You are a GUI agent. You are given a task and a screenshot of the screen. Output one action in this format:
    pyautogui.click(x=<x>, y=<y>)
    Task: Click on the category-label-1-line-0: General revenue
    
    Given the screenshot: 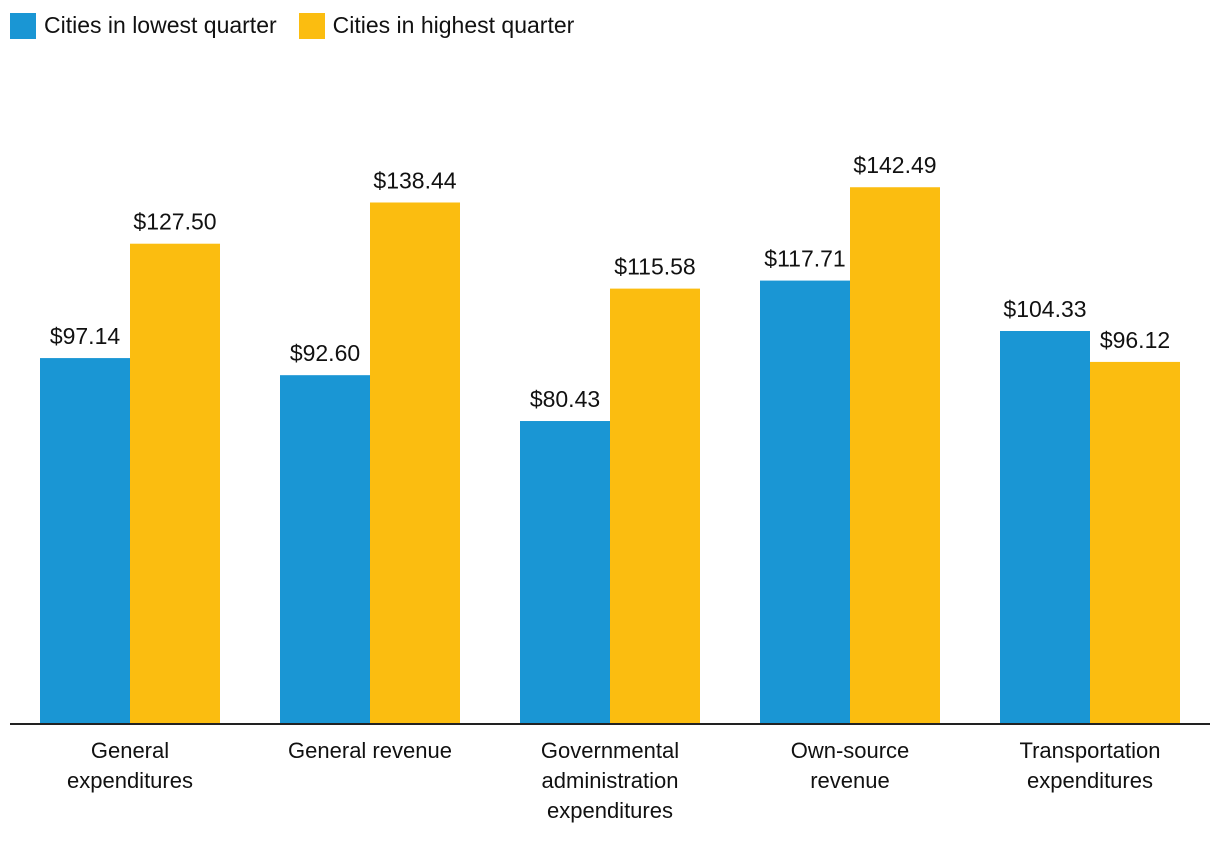 What is the action you would take?
    pyautogui.click(x=370, y=750)
    